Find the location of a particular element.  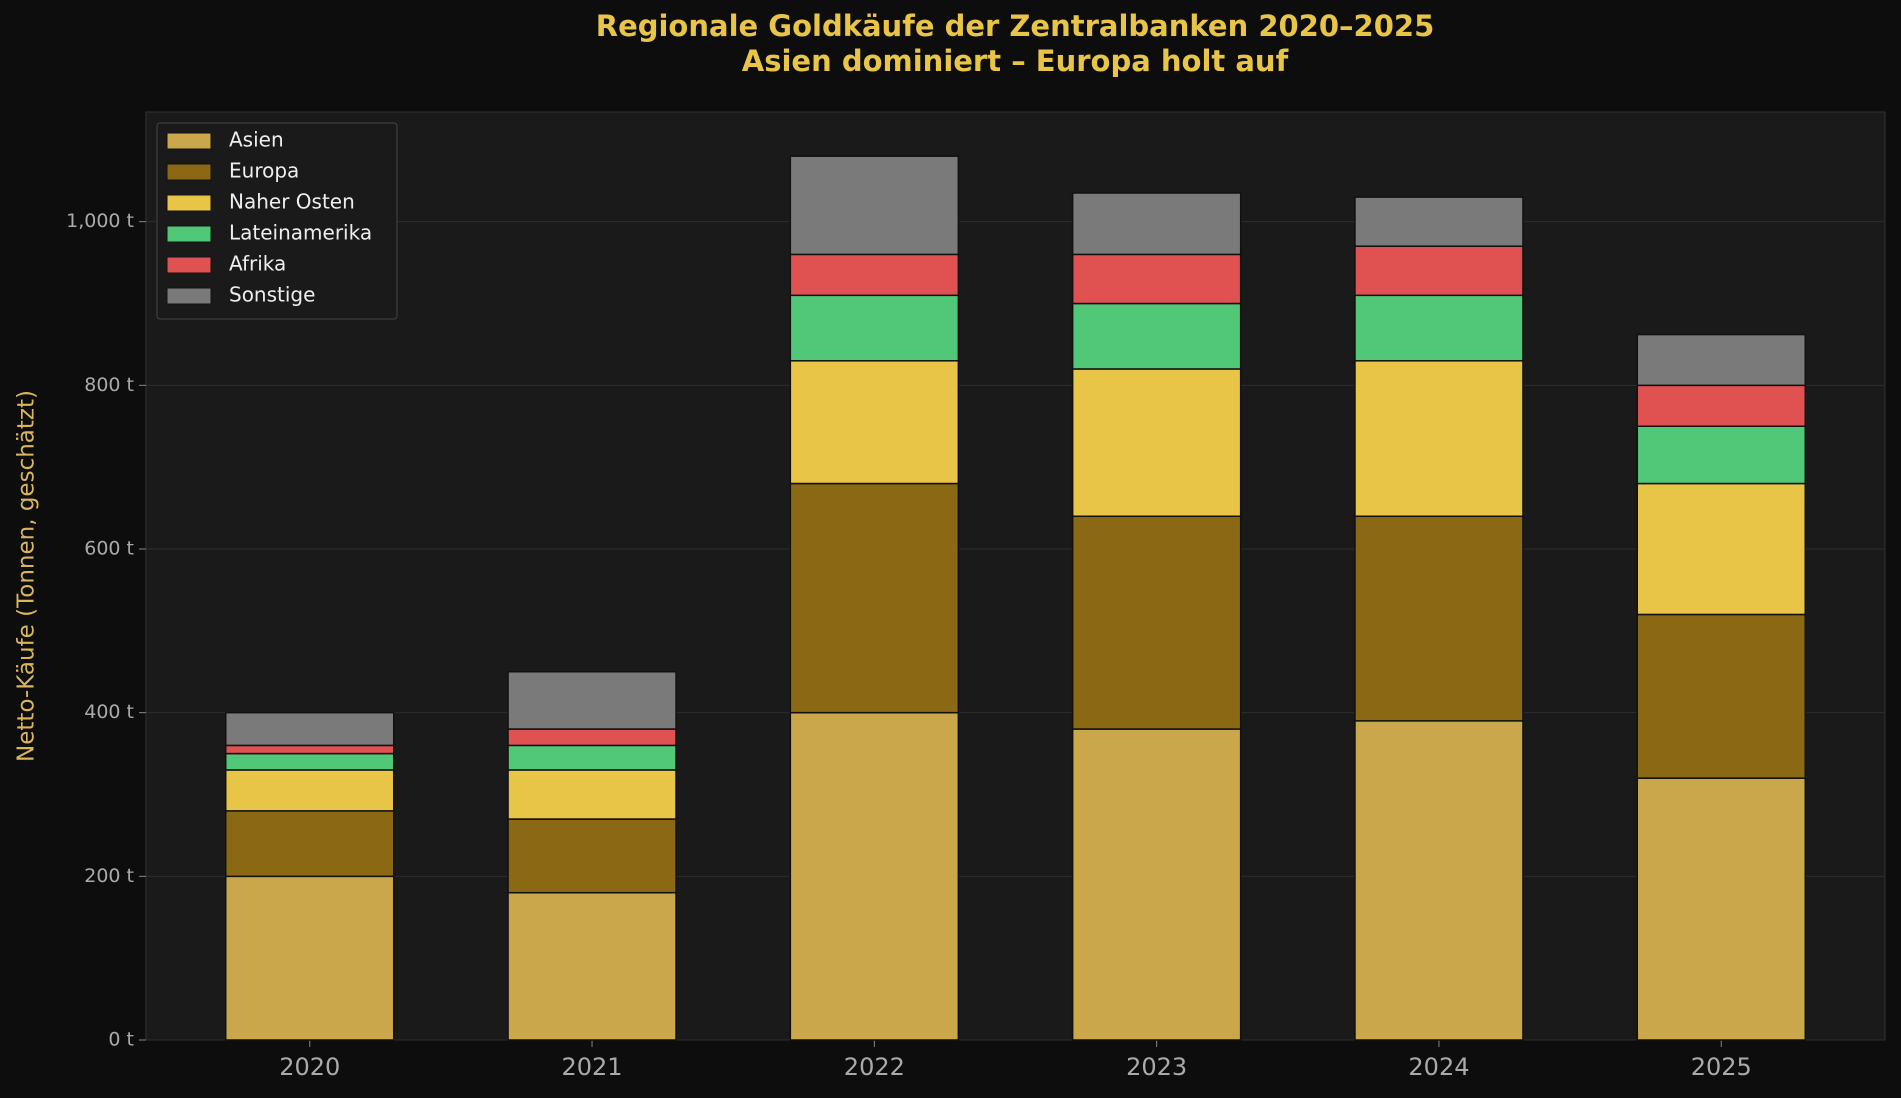

y-axis-label: Netto-Käufe (Tonnen, geschätzt) is located at coordinates (27, 576).